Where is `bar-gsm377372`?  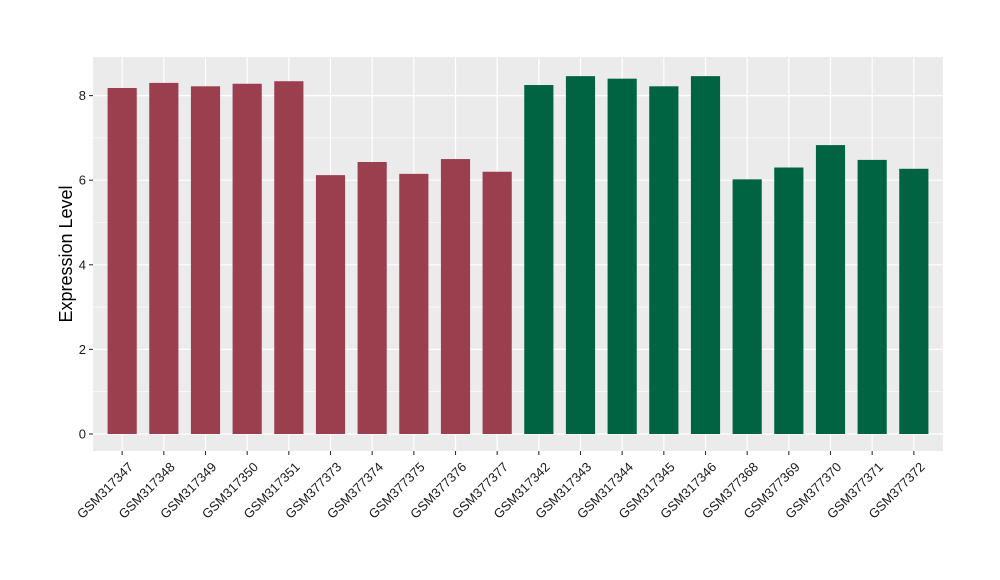 bar-gsm377372 is located at coordinates (914, 301).